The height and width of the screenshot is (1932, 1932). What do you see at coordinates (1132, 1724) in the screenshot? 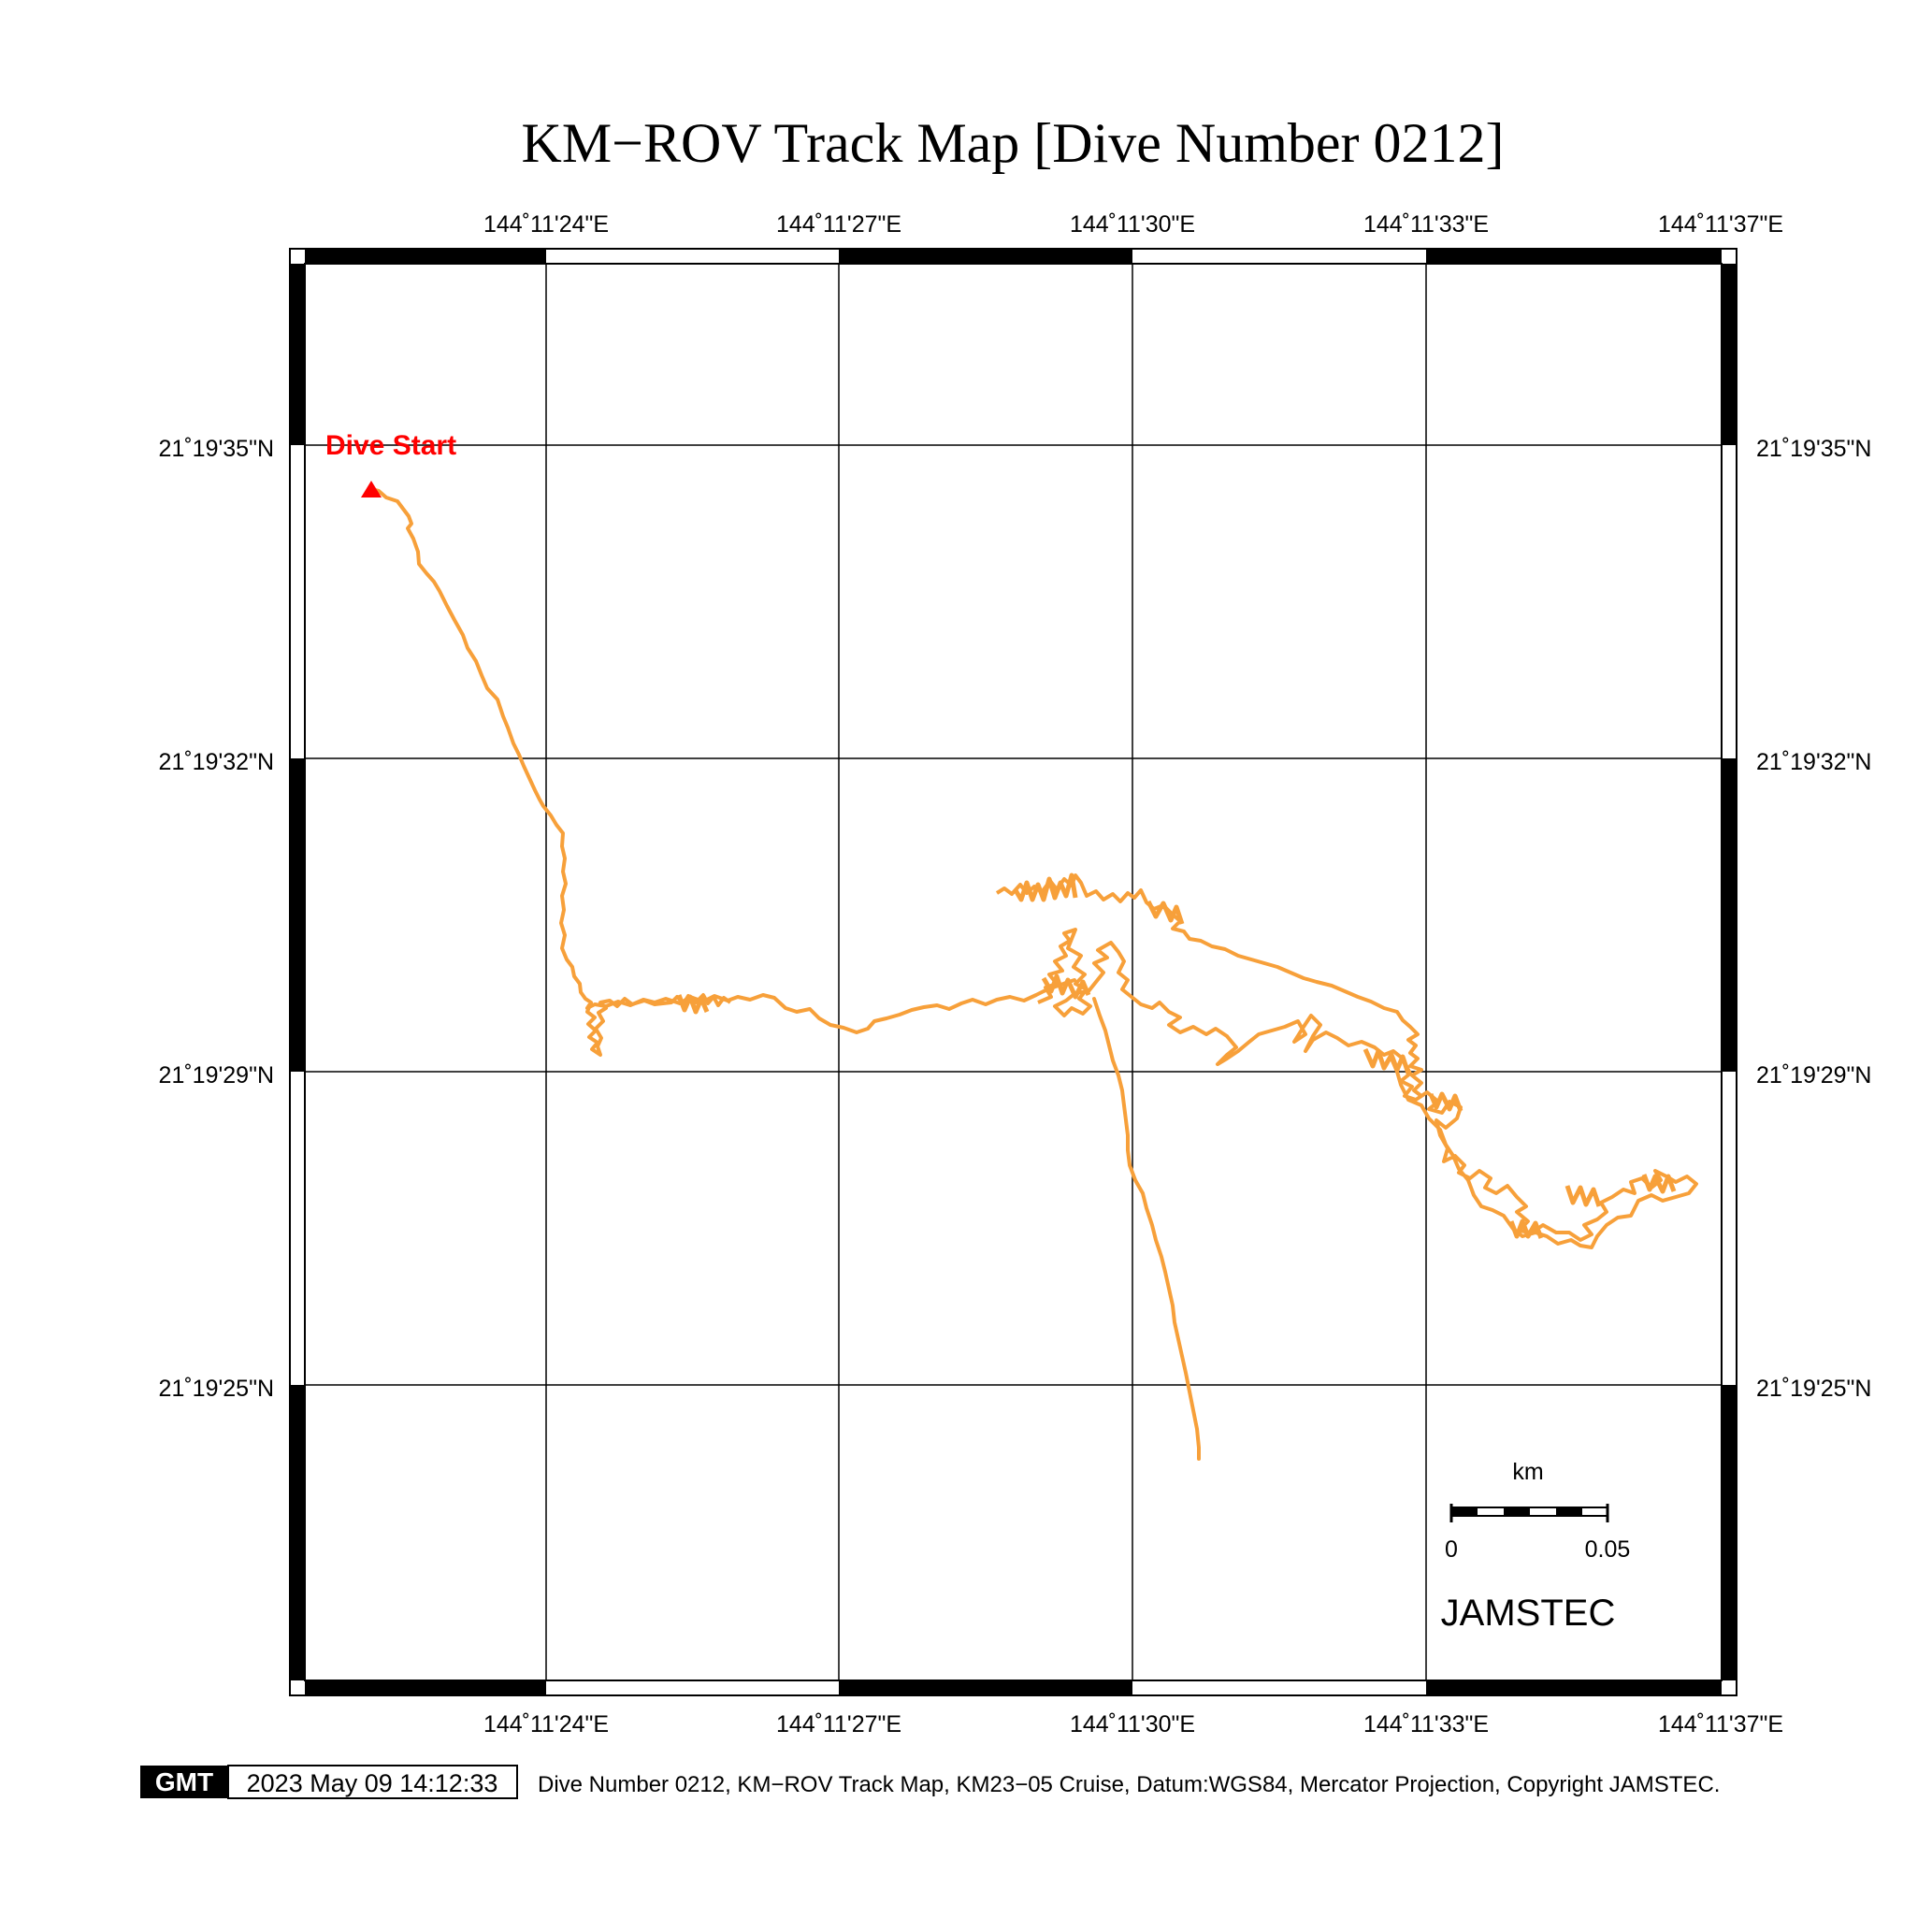
I see `lon-label-bottom: 144˚11'30"E` at bounding box center [1132, 1724].